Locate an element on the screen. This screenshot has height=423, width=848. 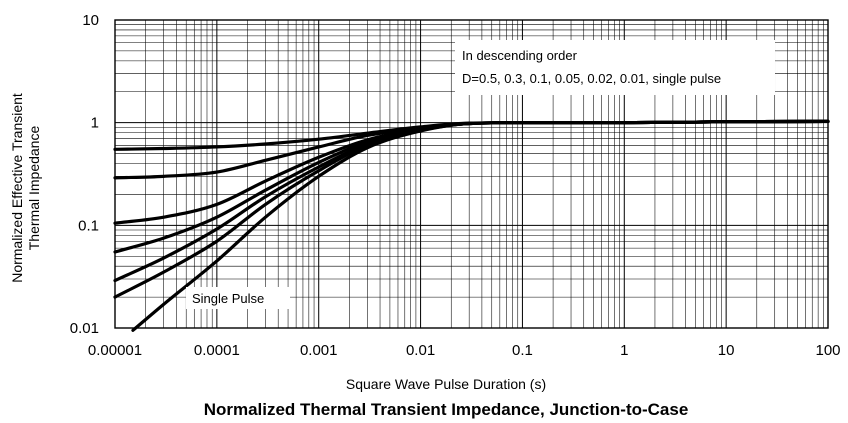
y-tick-label: 0.01 is located at coordinates (84, 328).